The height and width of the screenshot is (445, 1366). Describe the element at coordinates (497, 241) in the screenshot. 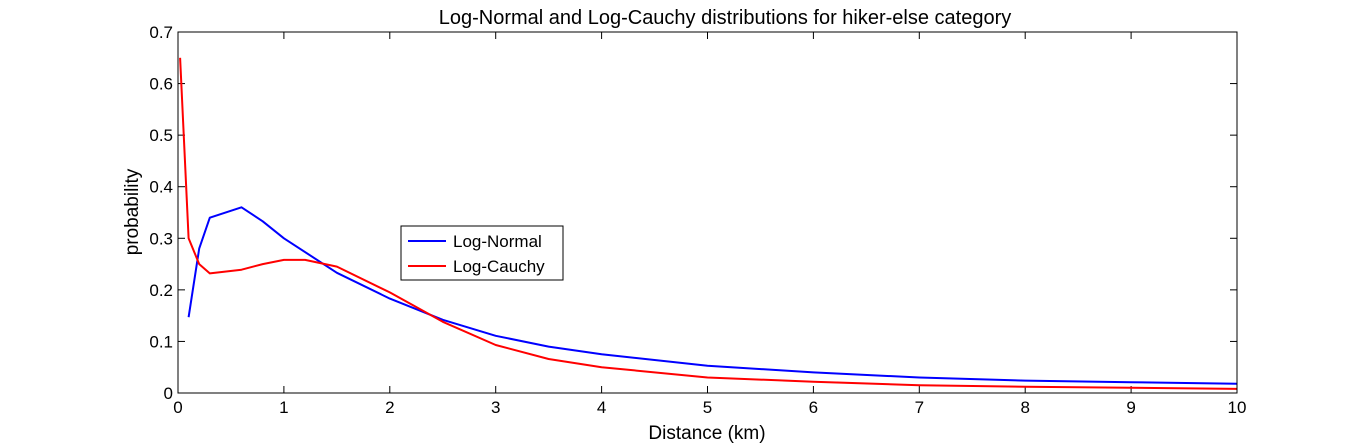

I see `legend-label-log-normal: Log-Normal` at that location.